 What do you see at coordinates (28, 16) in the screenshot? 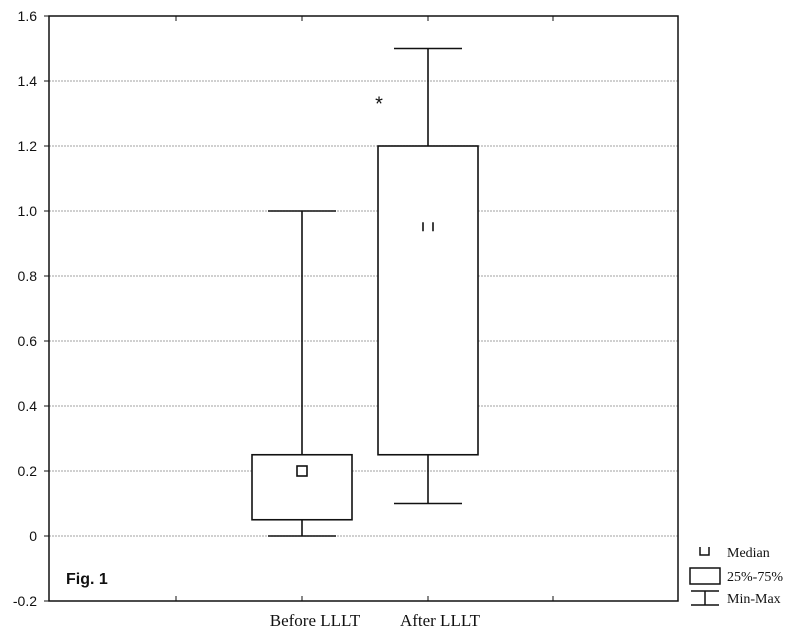
I see `y-tick-label: 1.6` at bounding box center [28, 16].